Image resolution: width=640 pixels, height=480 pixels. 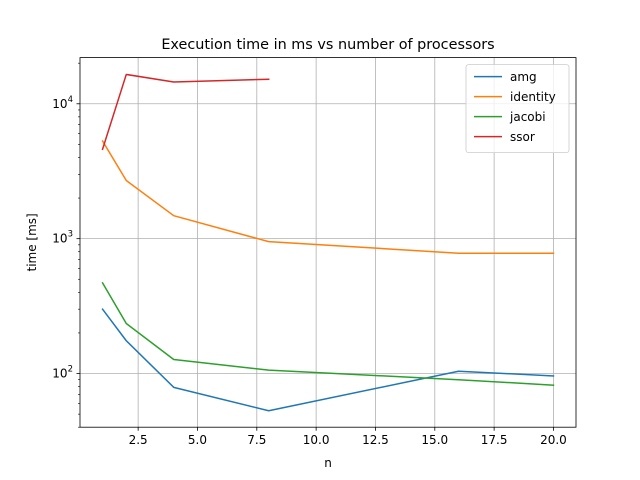 What do you see at coordinates (185, 112) in the screenshot?
I see `series-line-ssor` at bounding box center [185, 112].